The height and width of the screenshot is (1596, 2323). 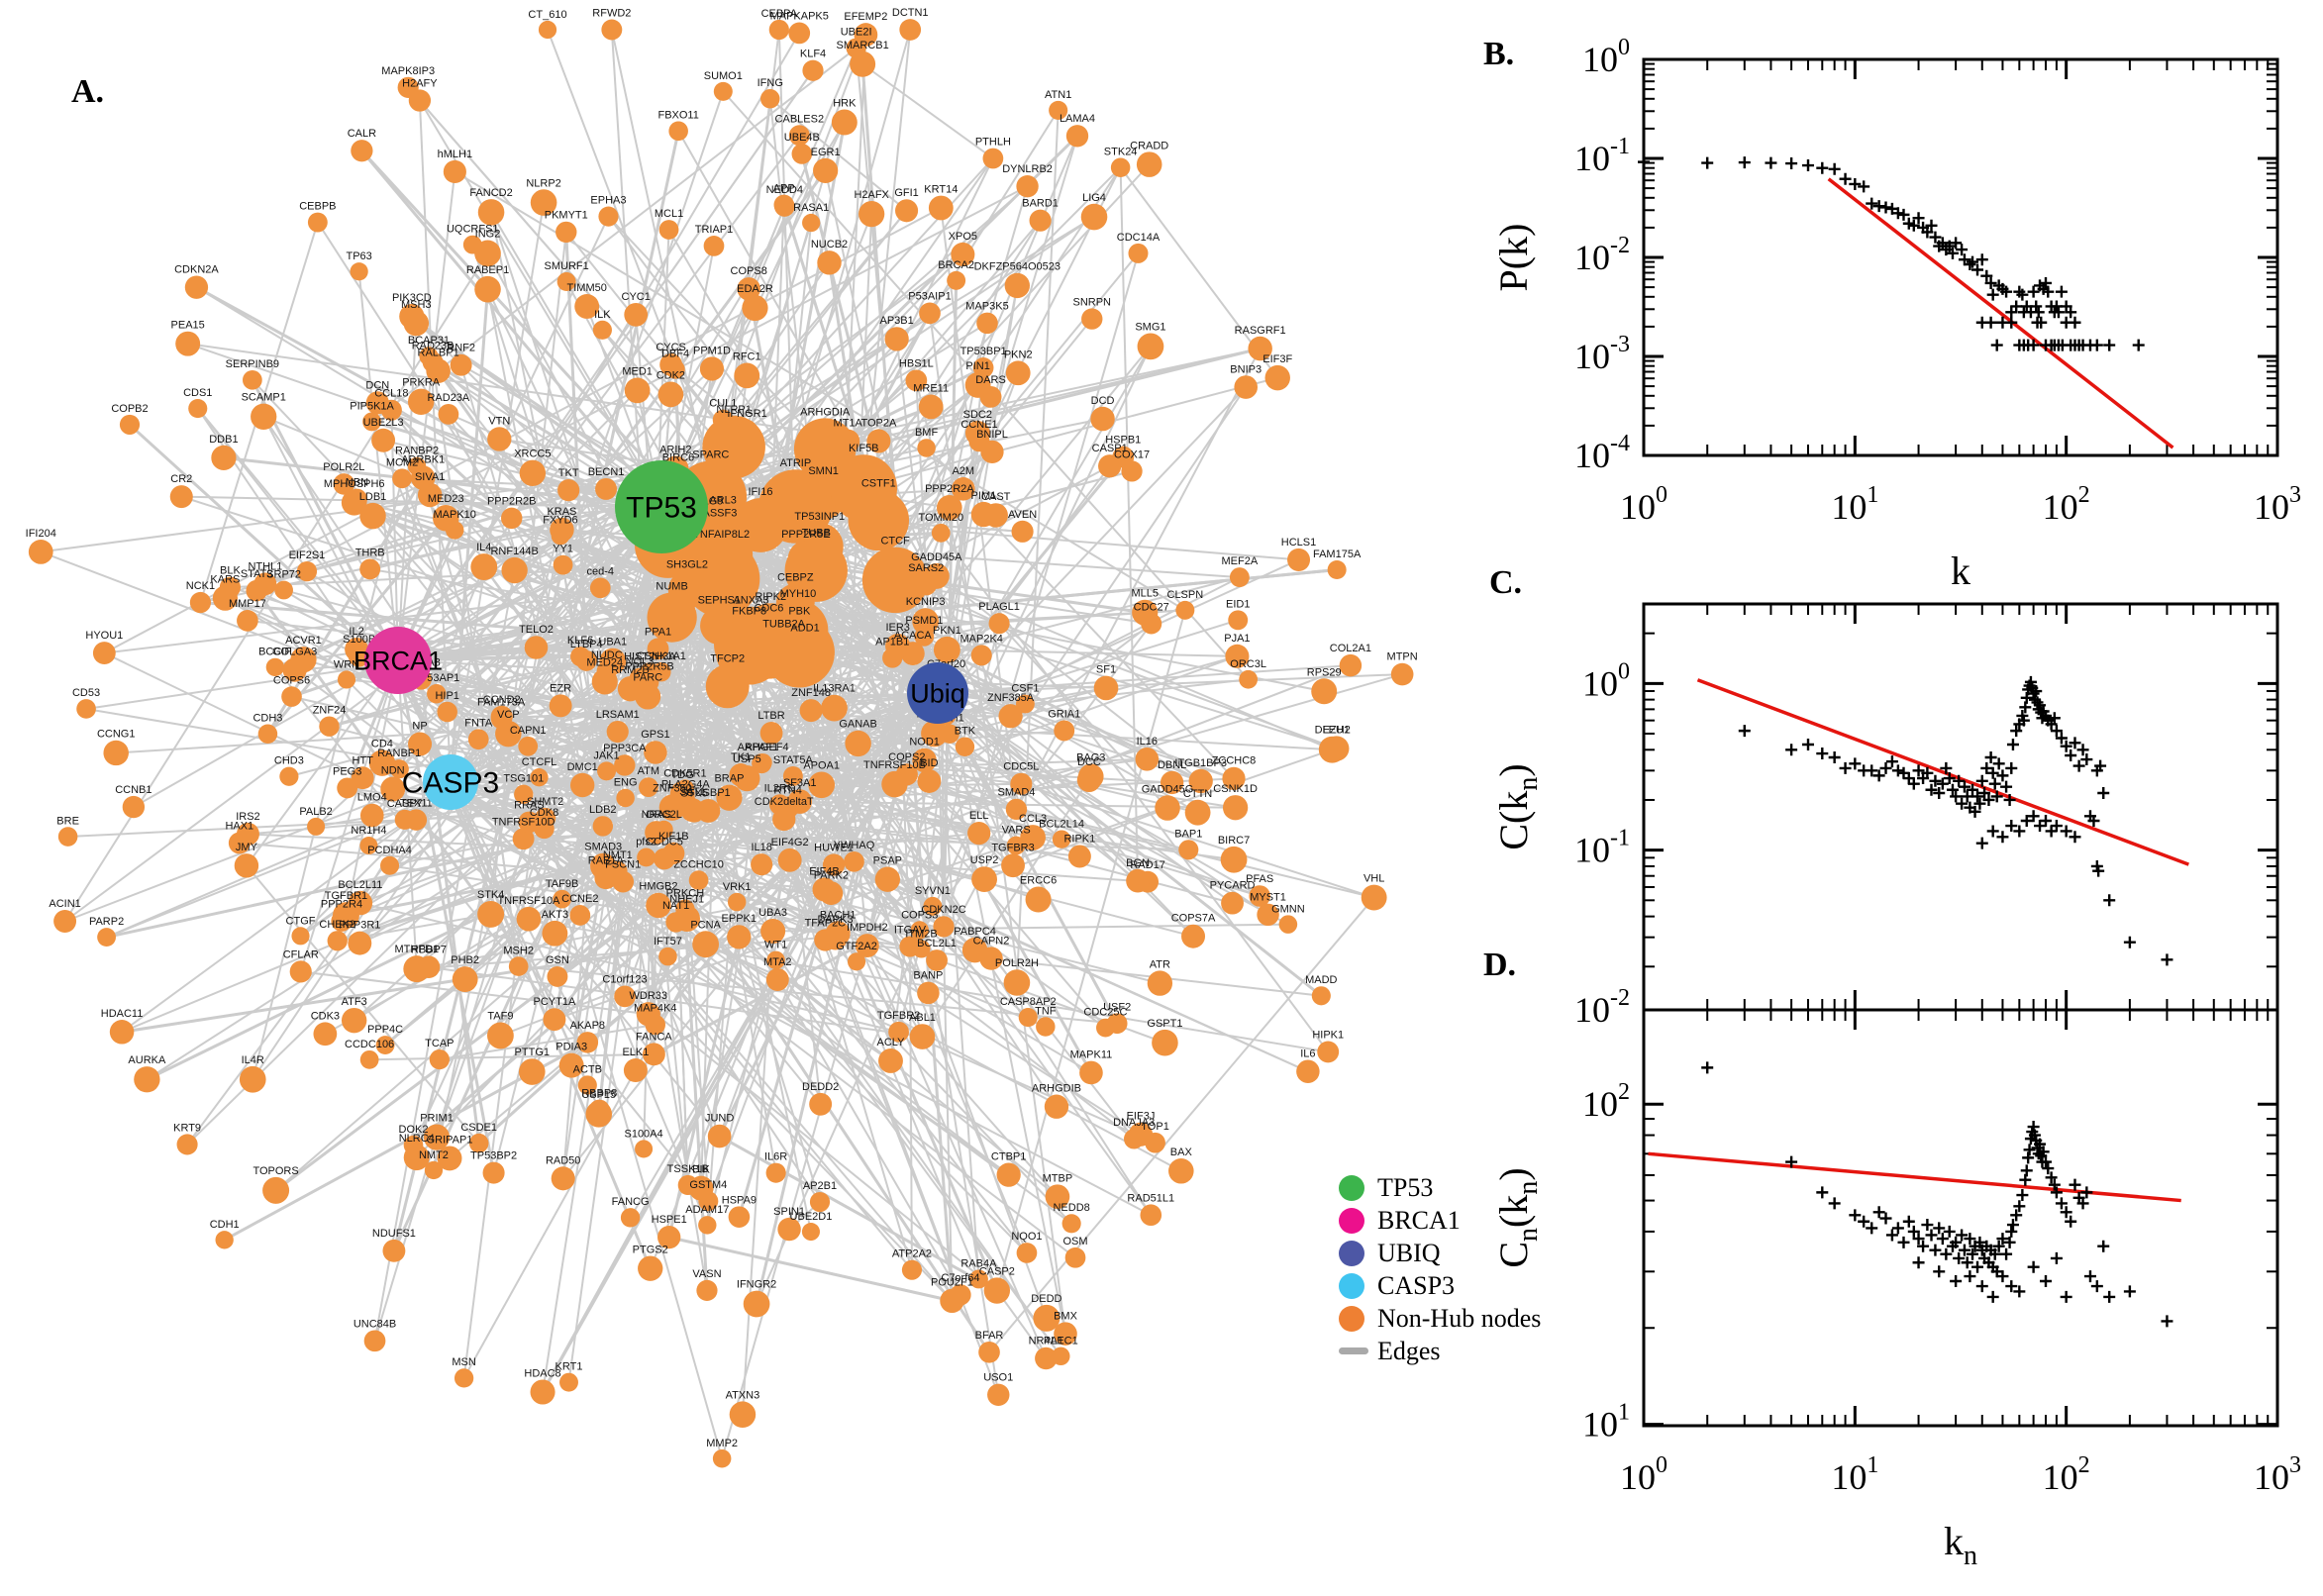 I want to click on y-axis-title: P(k), so click(x=1513, y=258).